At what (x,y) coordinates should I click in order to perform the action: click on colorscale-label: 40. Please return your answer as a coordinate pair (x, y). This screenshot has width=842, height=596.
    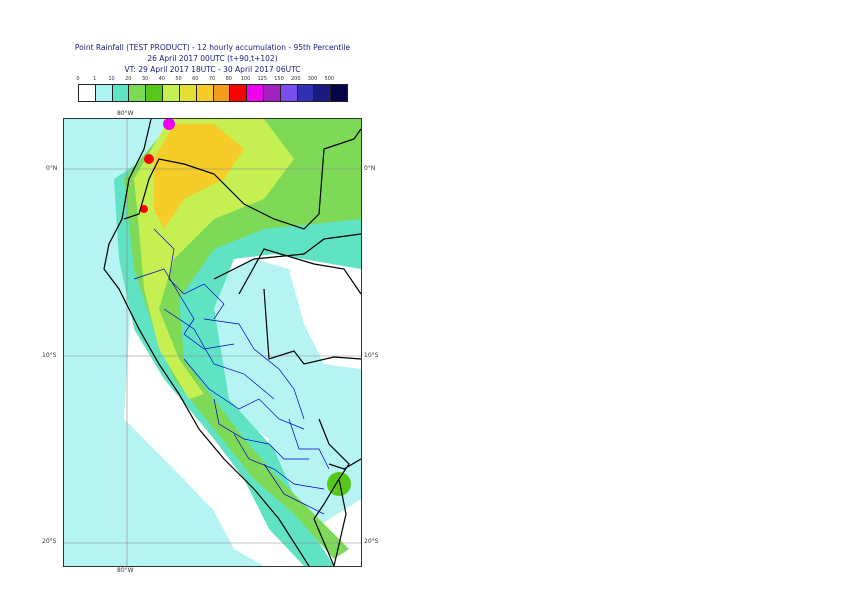
    Looking at the image, I should click on (161, 79).